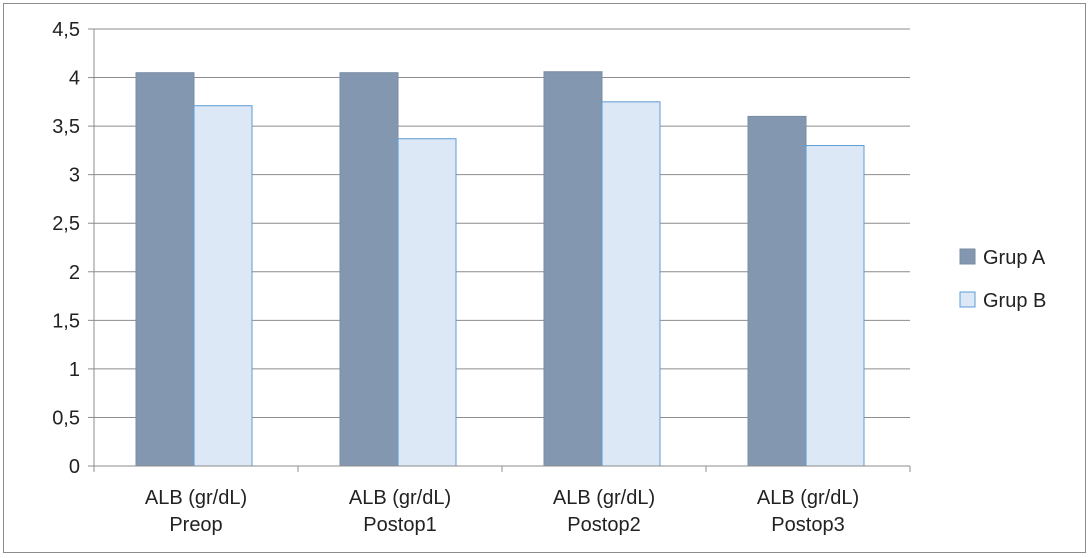 Image resolution: width=1090 pixels, height=558 pixels. I want to click on y-axis-ticks: 0 0,5 1 1,5 2 2,5 3 3,5 4 4,5, so click(73, 248).